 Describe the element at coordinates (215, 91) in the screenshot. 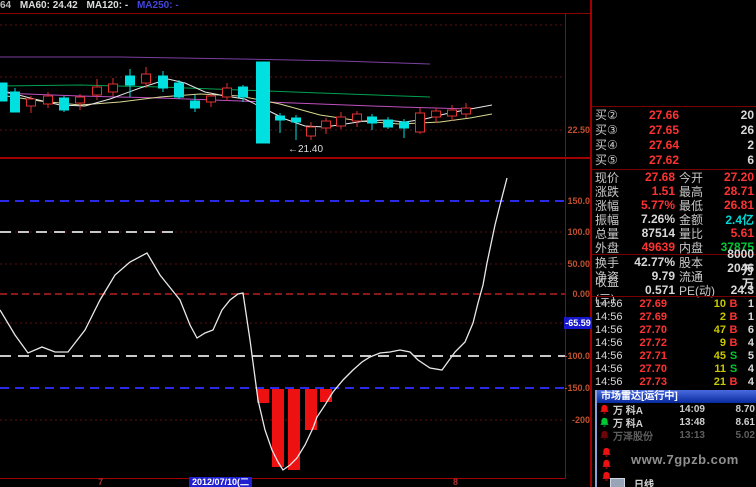

I see `ma-green` at that location.